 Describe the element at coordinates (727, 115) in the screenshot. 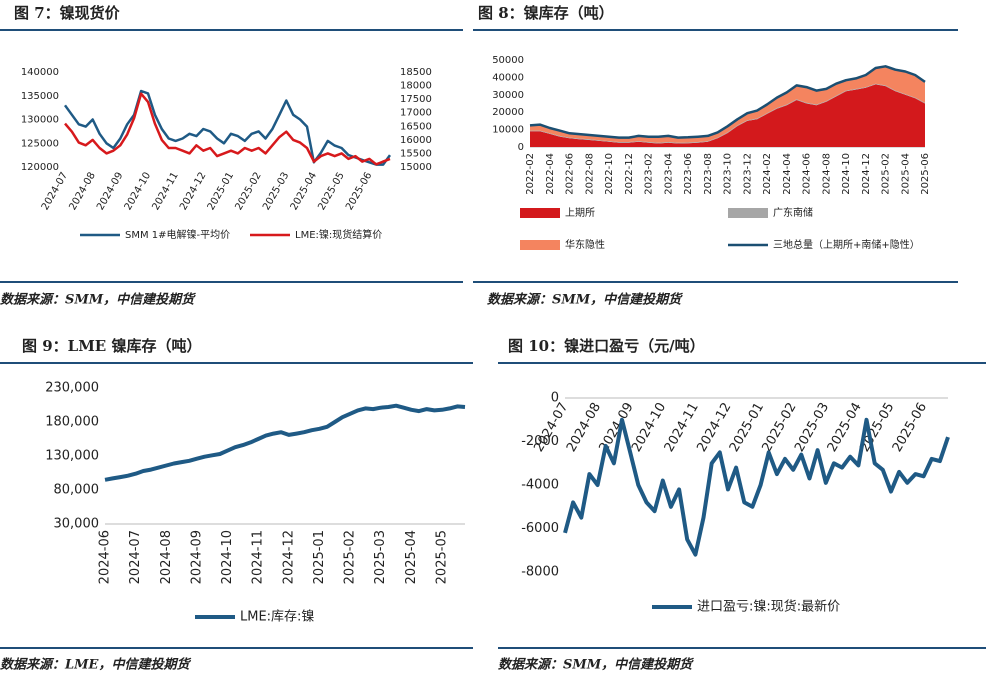

I see `stacked-area` at that location.